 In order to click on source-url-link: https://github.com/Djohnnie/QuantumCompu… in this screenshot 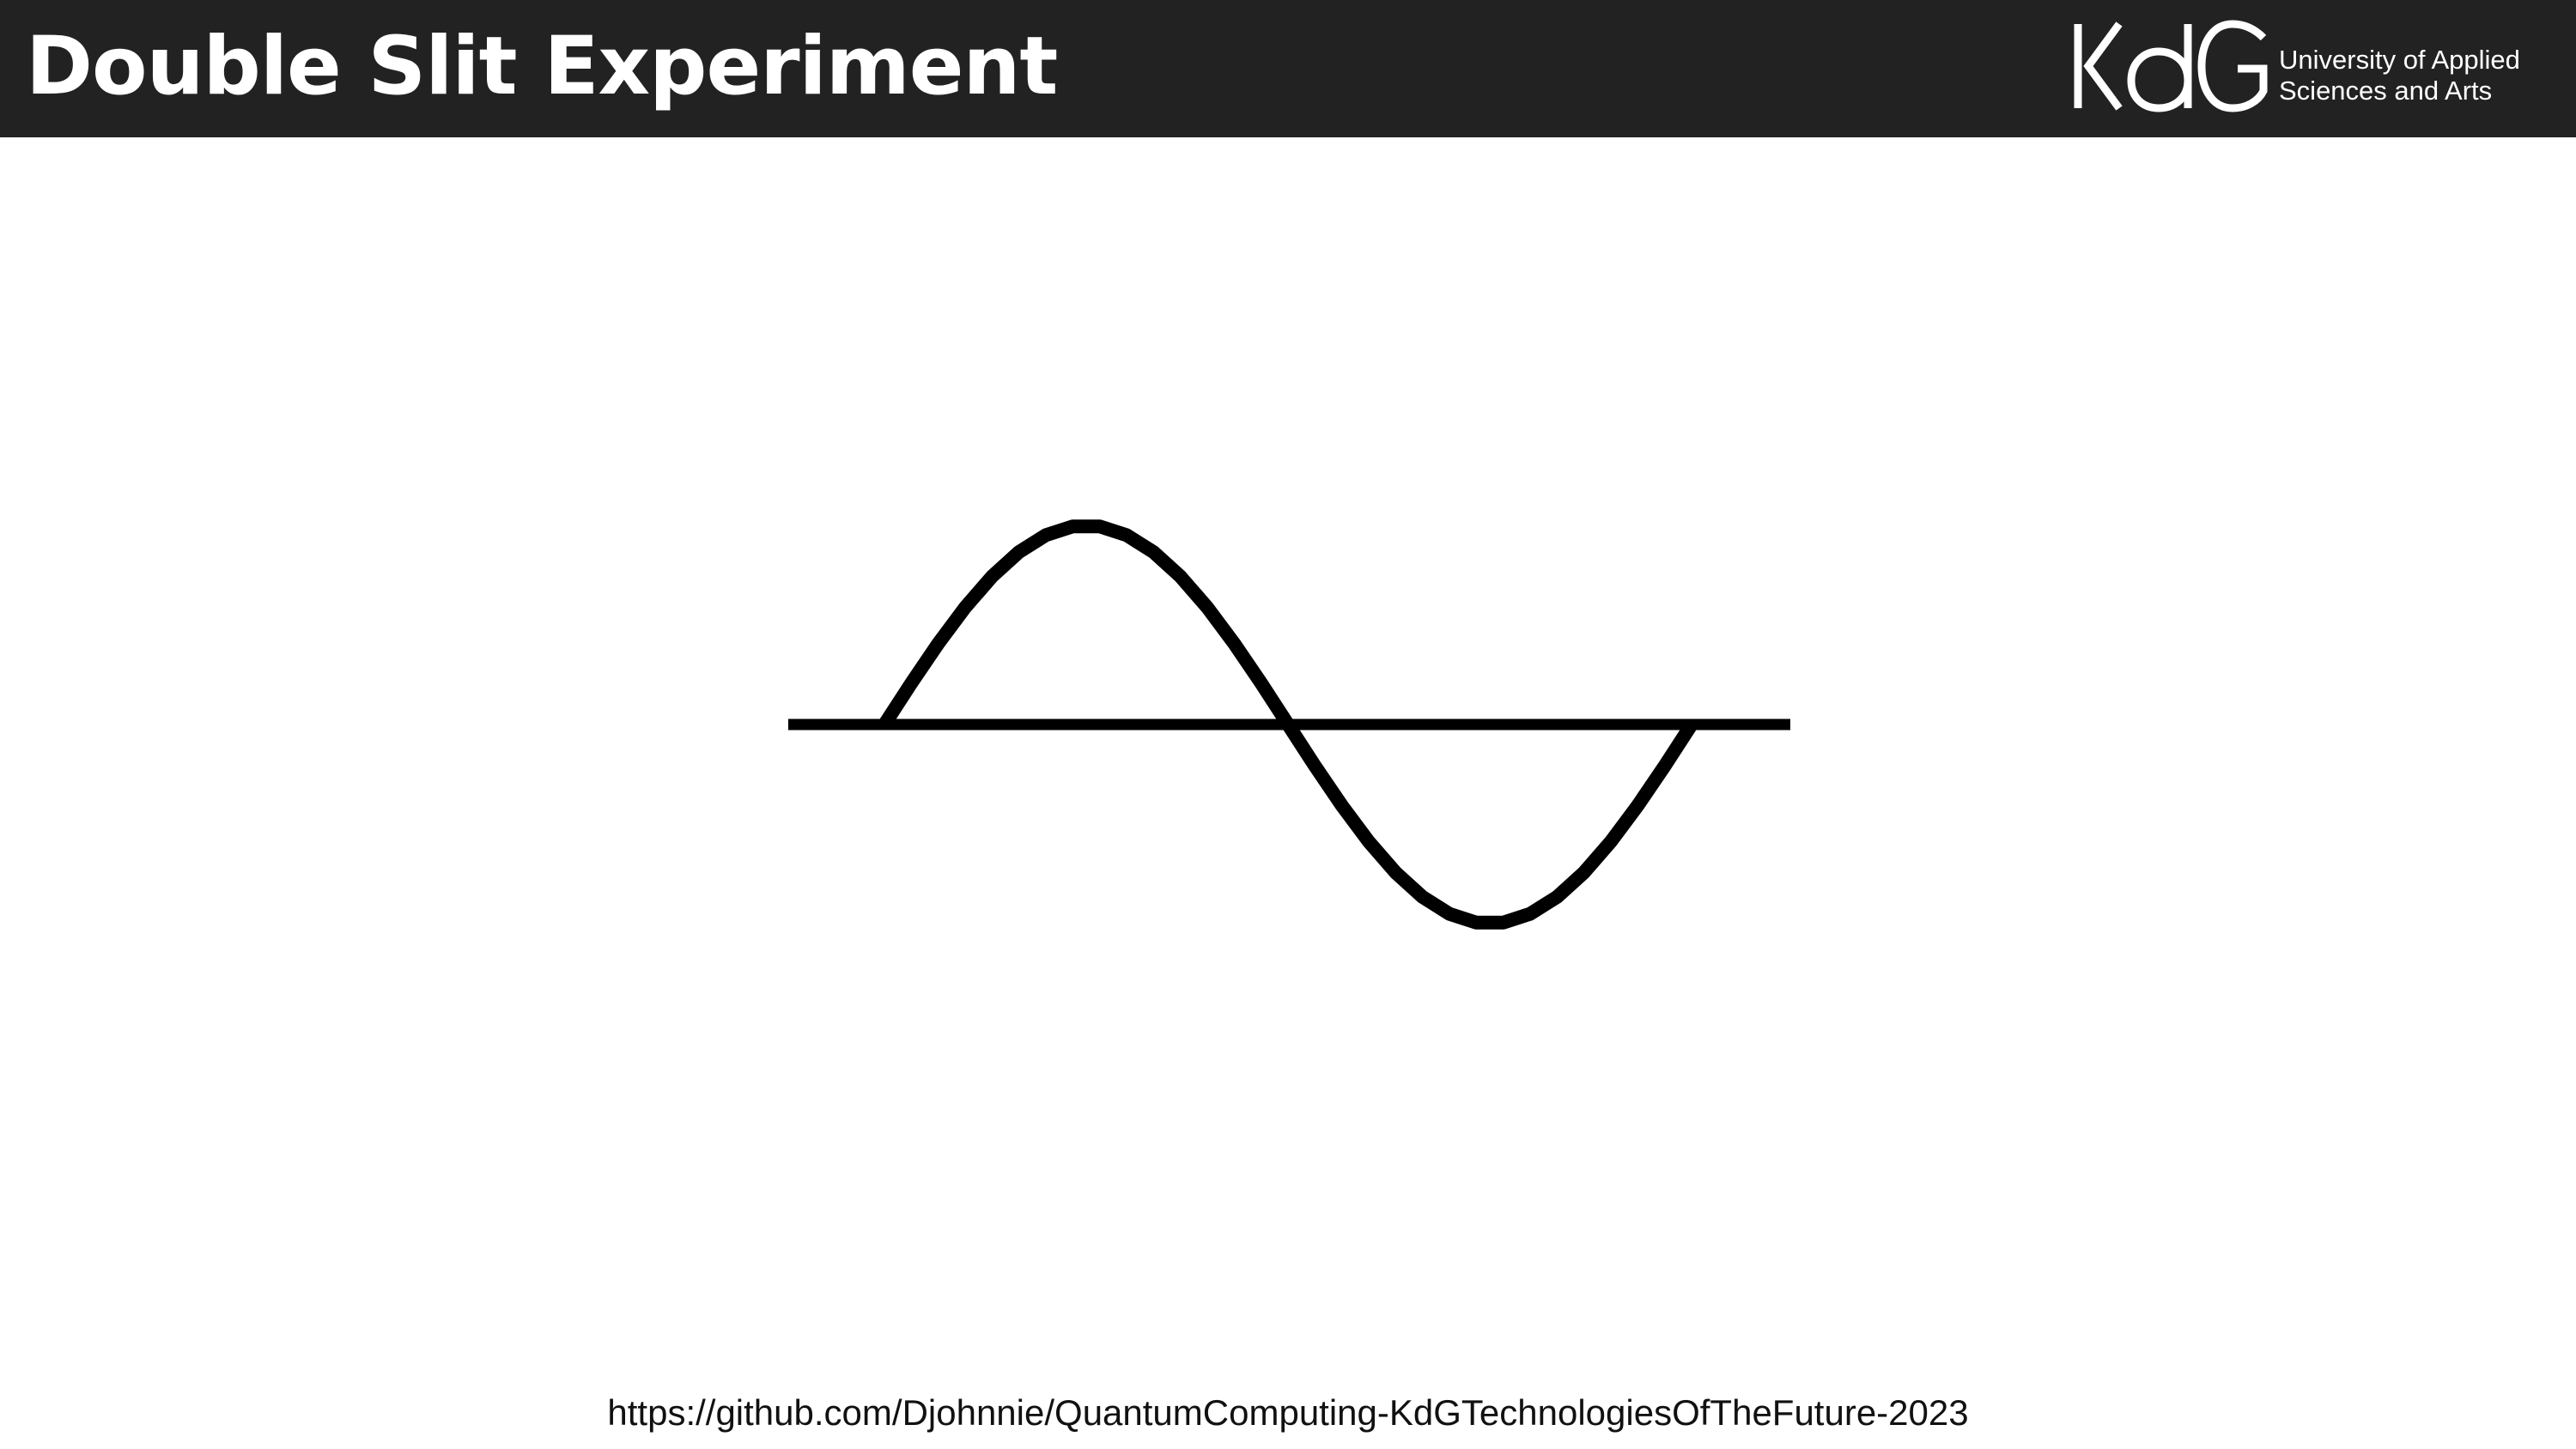, I will do `click(1288, 1412)`.